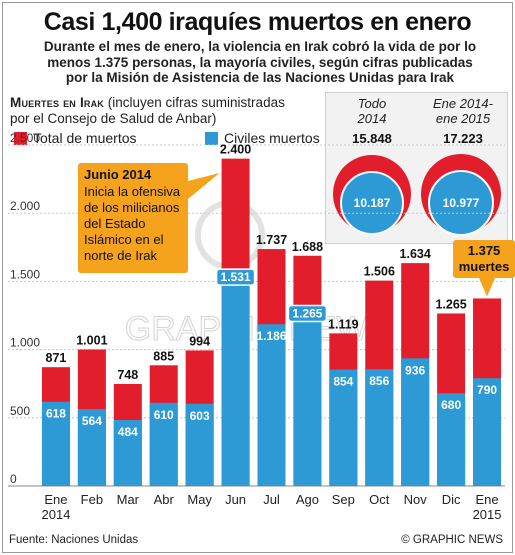 The height and width of the screenshot is (555, 515). What do you see at coordinates (372, 118) in the screenshot?
I see `totals-2014-label-line2: 2014` at bounding box center [372, 118].